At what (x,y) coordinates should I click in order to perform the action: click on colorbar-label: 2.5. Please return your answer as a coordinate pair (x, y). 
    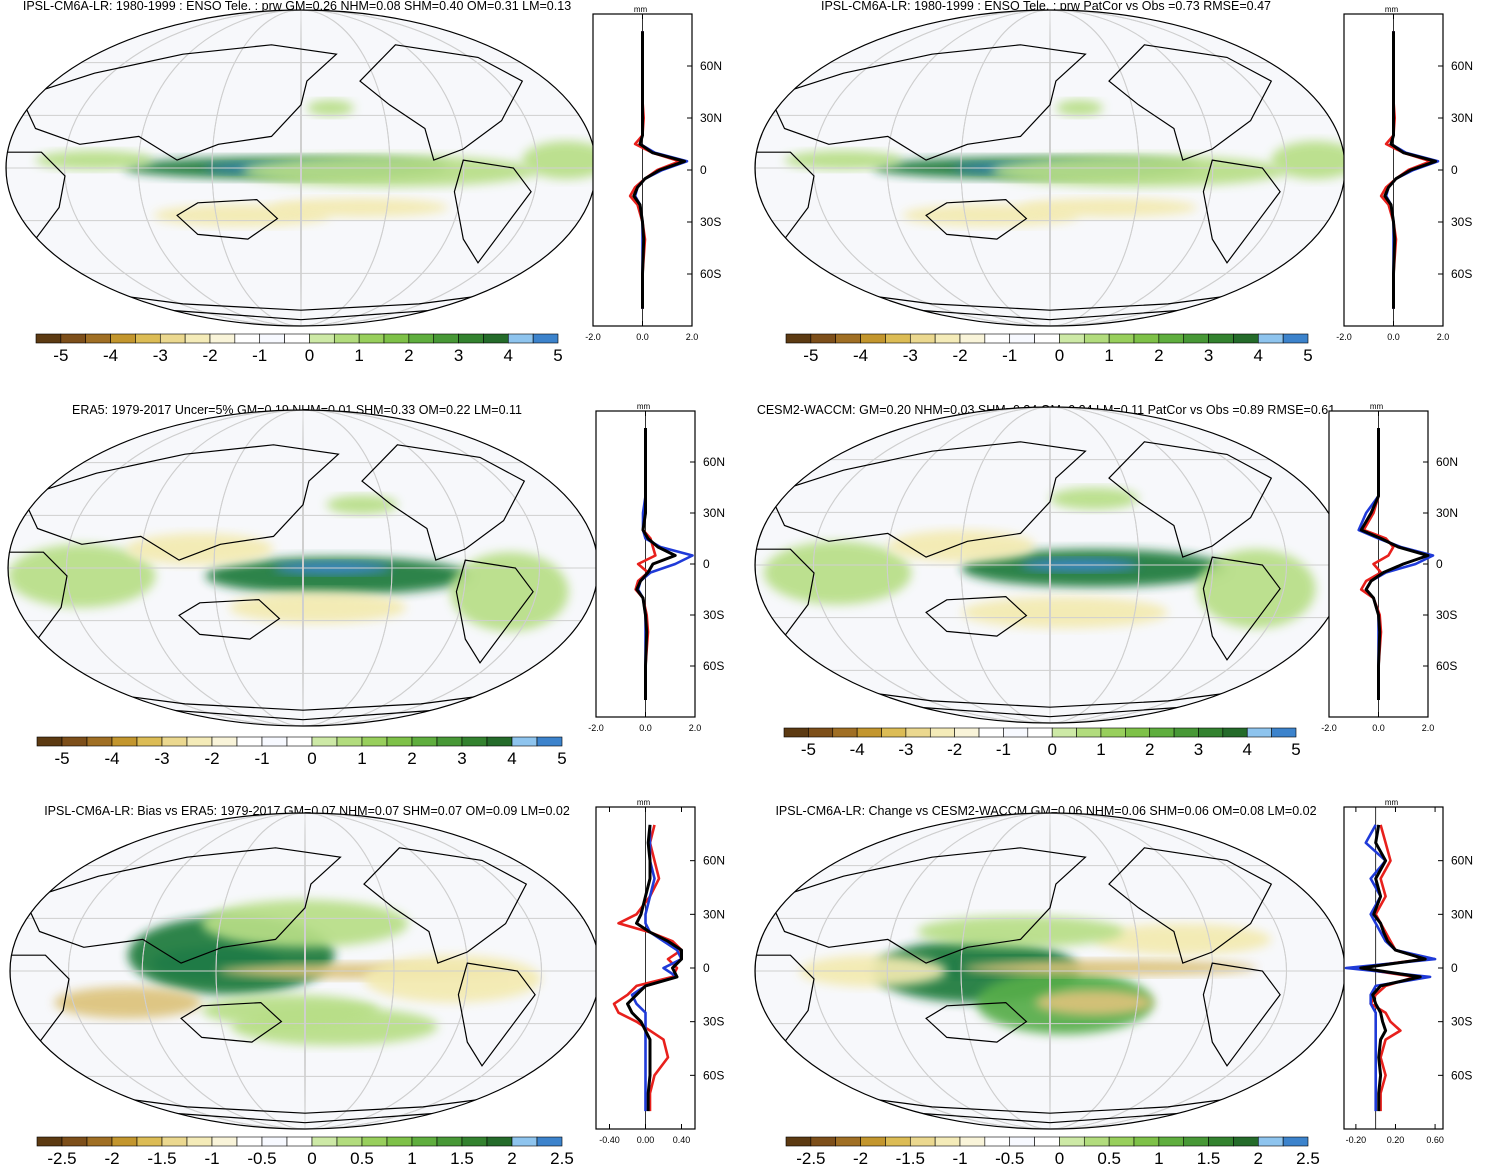
    Looking at the image, I should click on (562, 1158).